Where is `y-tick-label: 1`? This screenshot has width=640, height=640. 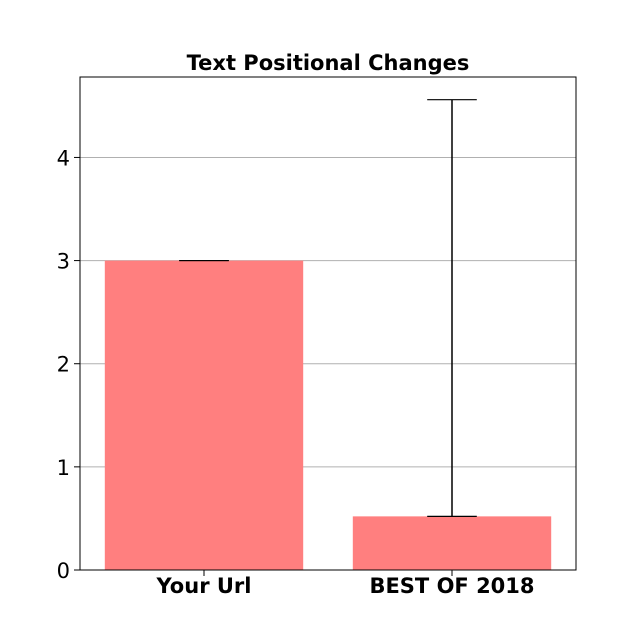 y-tick-label: 1 is located at coordinates (63, 468).